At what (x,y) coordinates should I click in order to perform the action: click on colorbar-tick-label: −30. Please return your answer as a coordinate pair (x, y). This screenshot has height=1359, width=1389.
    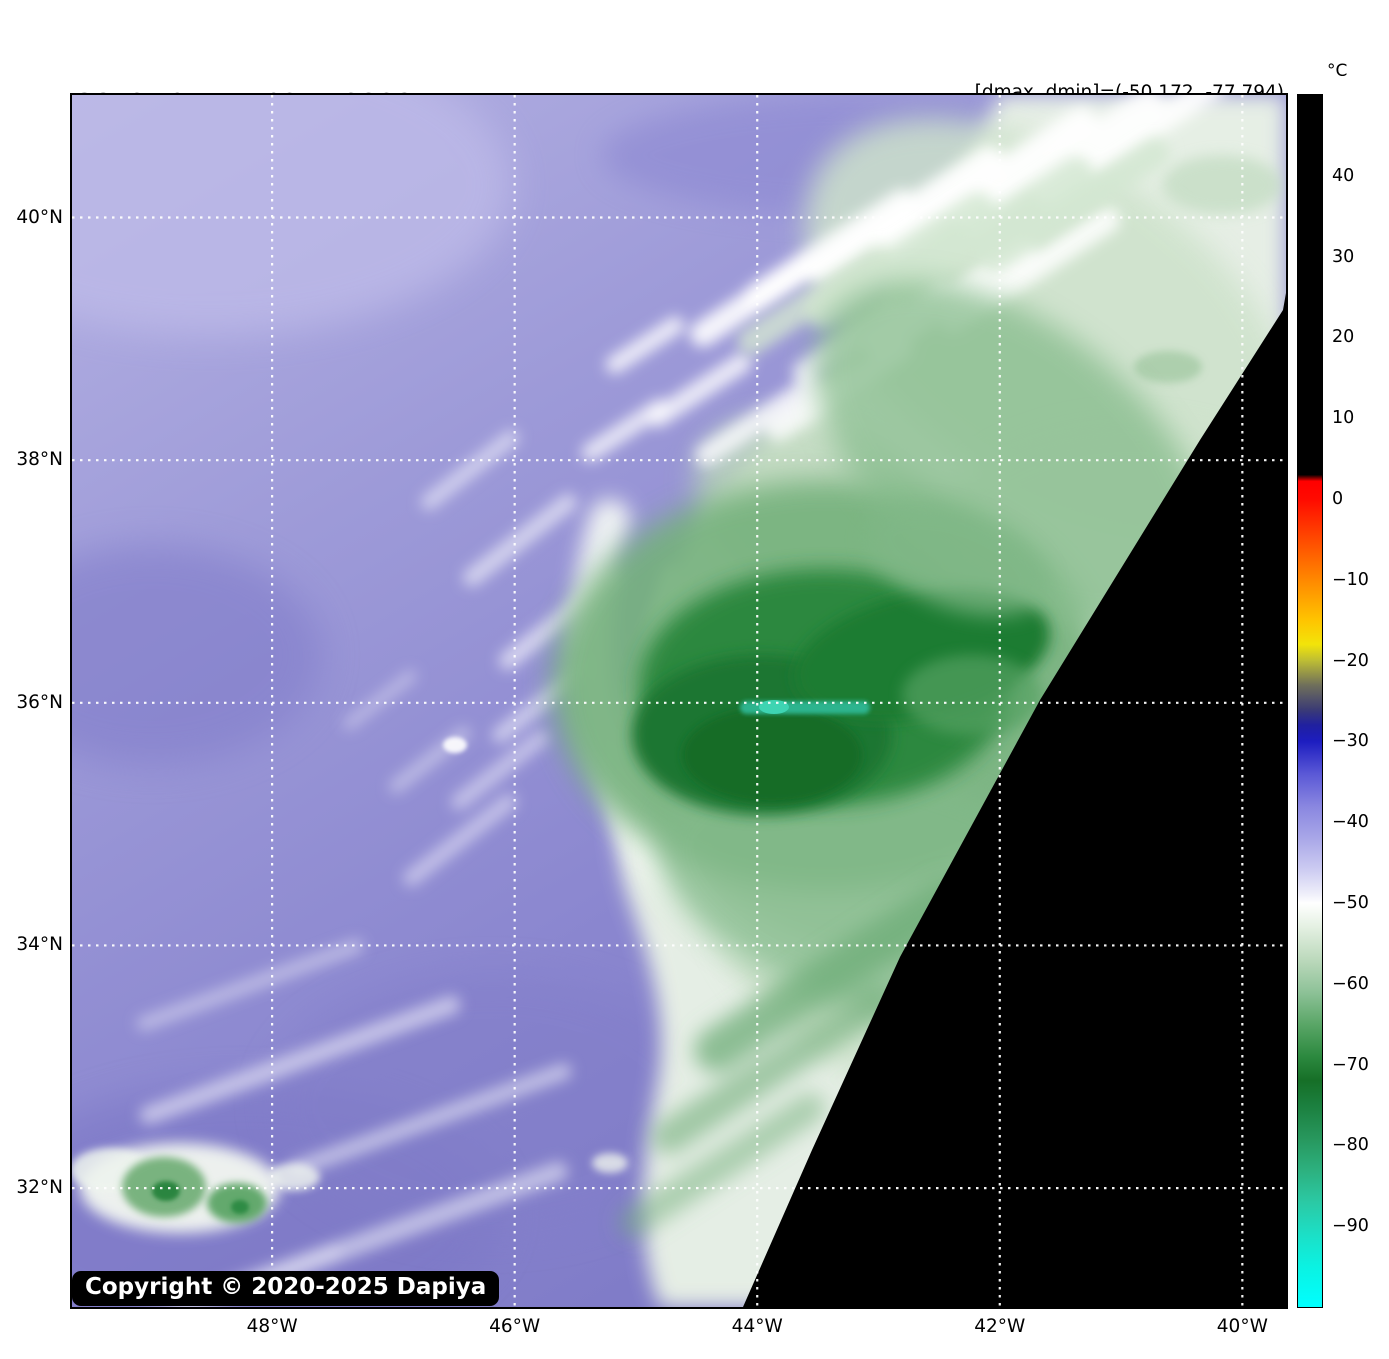
    Looking at the image, I should click on (1350, 741).